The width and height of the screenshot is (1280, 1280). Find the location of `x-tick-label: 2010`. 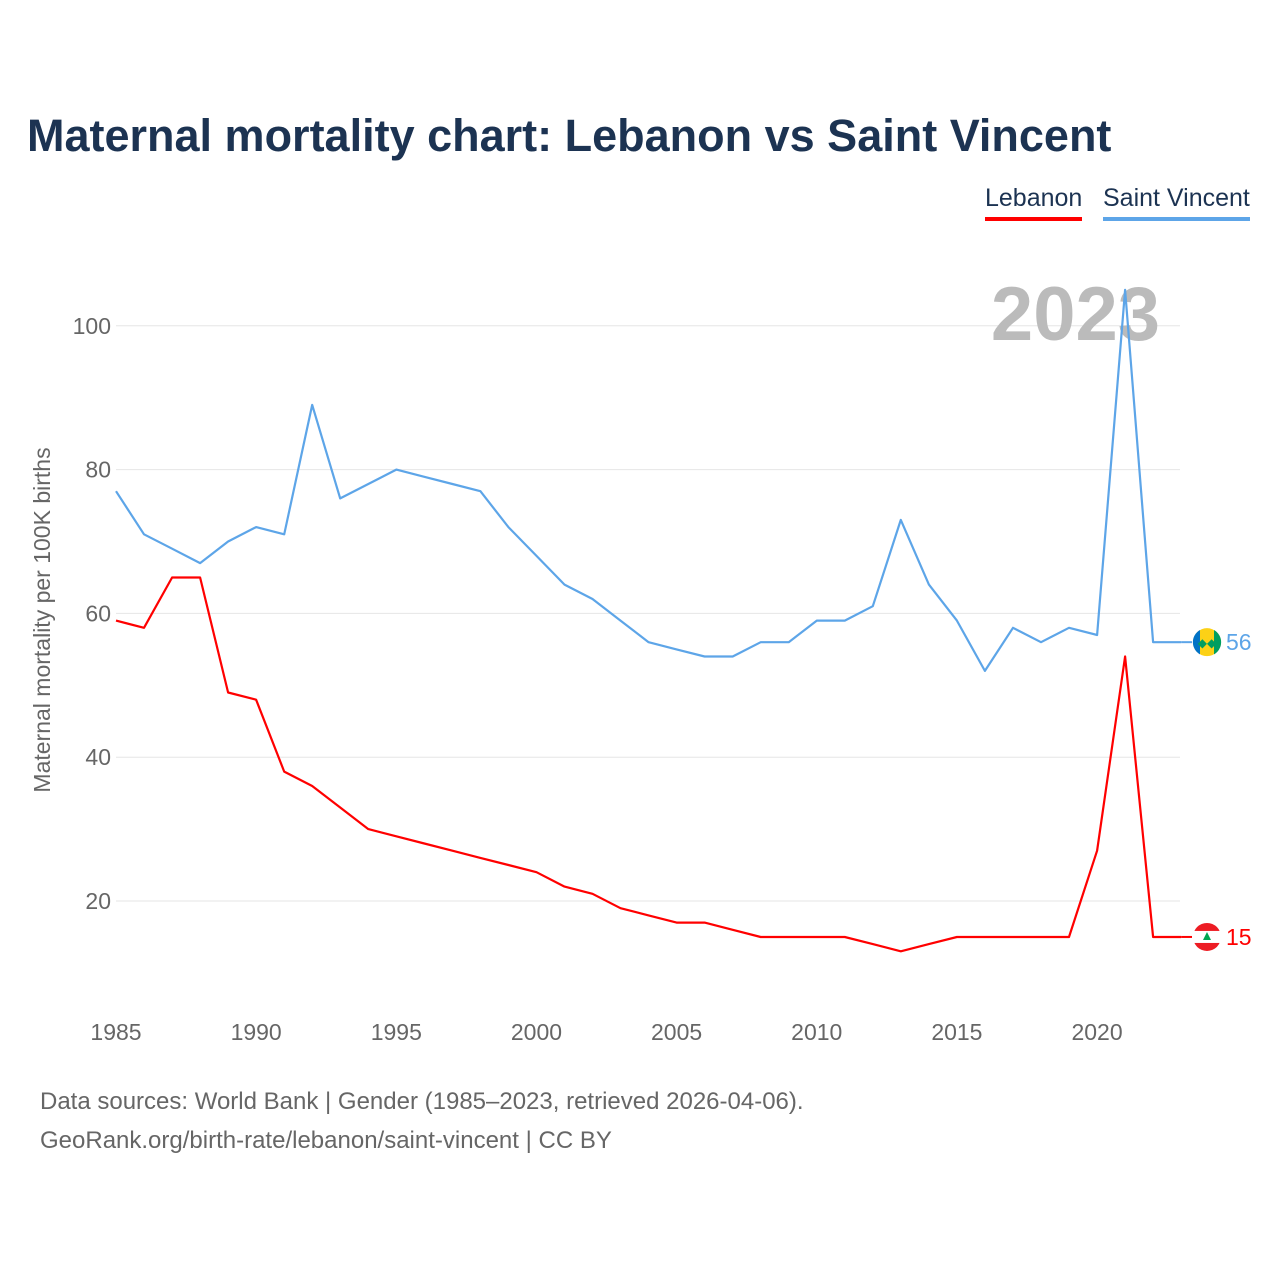

x-tick-label: 2010 is located at coordinates (816, 1032).